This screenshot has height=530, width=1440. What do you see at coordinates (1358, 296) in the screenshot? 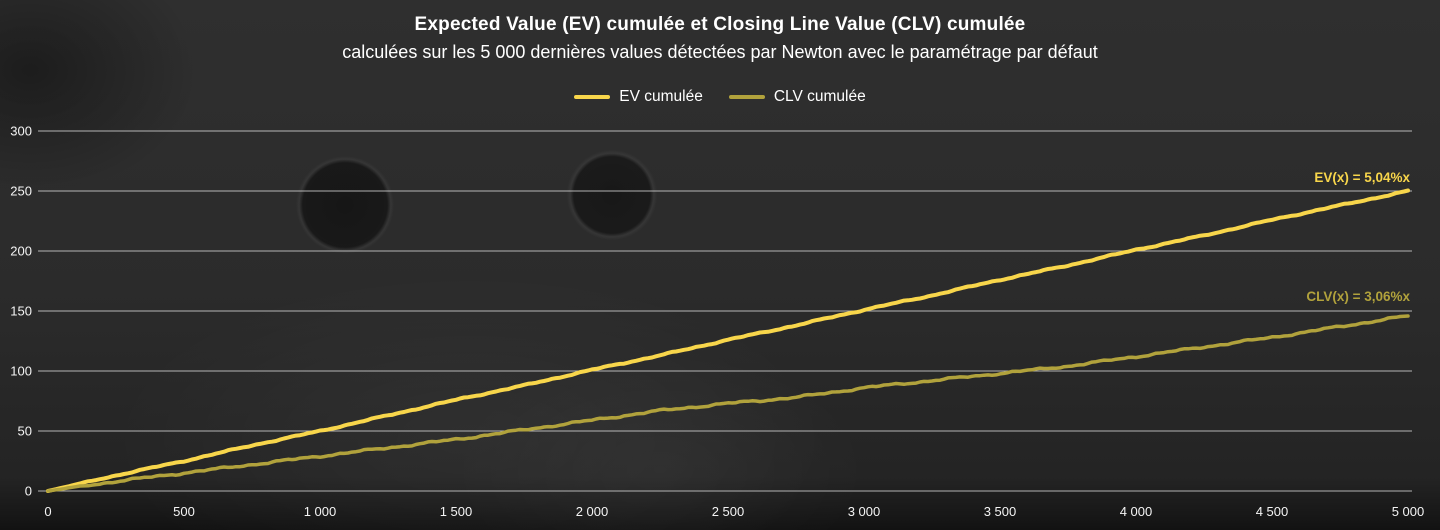
I see `clv-trendline-annotation: CLV(x) = 3,06%x` at bounding box center [1358, 296].